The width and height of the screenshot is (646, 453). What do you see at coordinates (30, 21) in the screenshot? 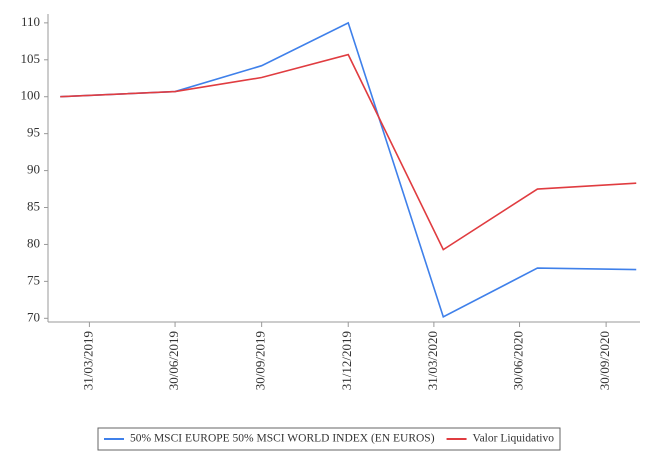
I see `y-tick-label: 110` at bounding box center [30, 21].